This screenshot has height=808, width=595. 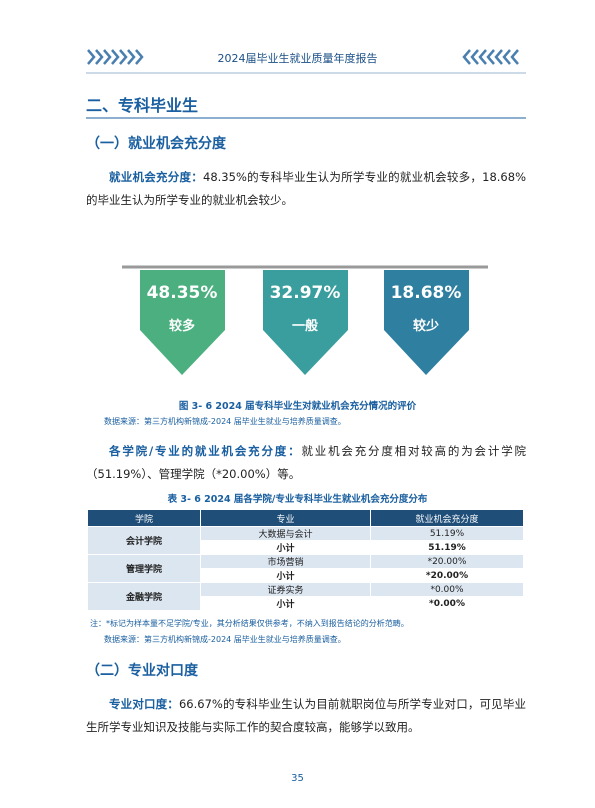 I want to click on table-row: 会计学院 大数据与会计 51.19%, so click(x=305, y=540).